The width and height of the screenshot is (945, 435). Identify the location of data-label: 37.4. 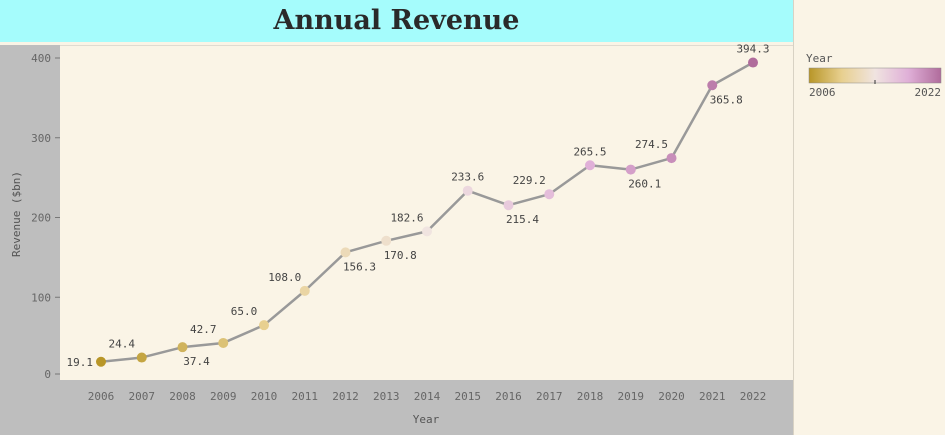
(196, 361).